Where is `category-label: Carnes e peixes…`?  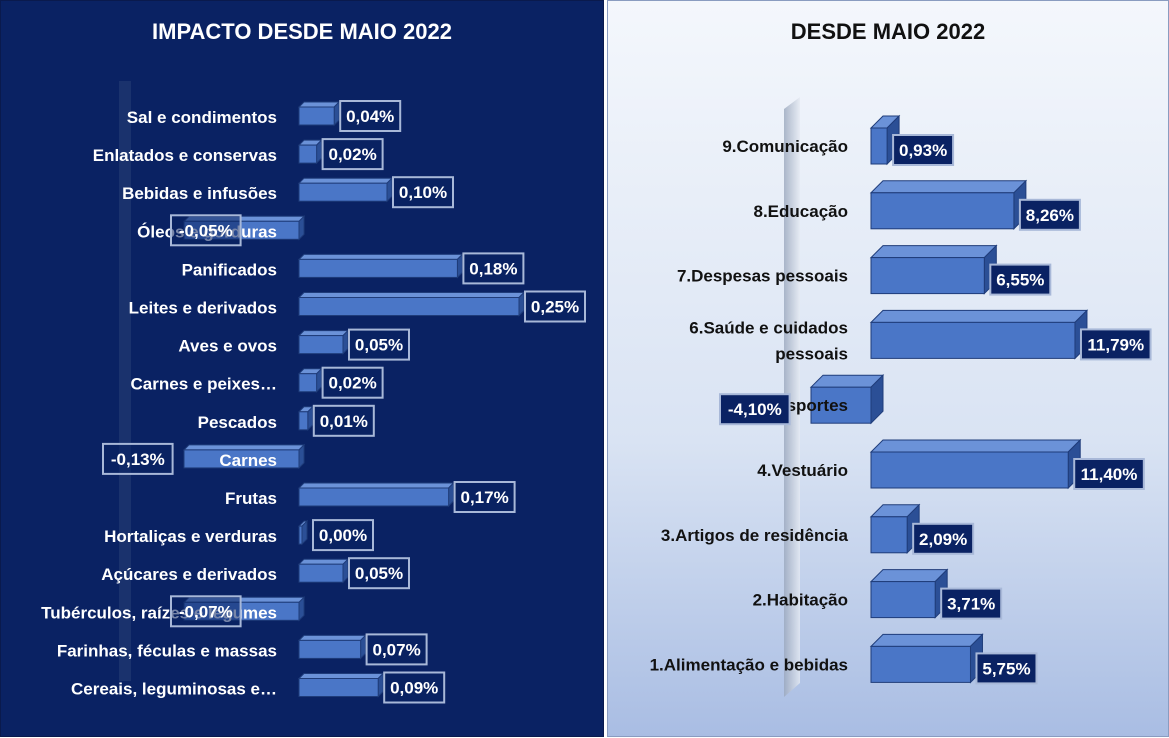 category-label: Carnes e peixes… is located at coordinates (204, 384).